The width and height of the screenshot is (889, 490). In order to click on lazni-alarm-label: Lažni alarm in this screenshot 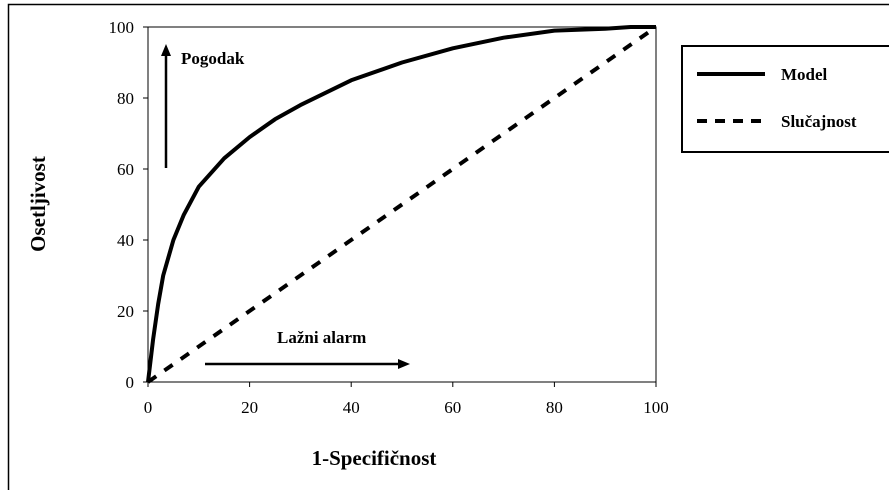, I will do `click(321, 337)`.